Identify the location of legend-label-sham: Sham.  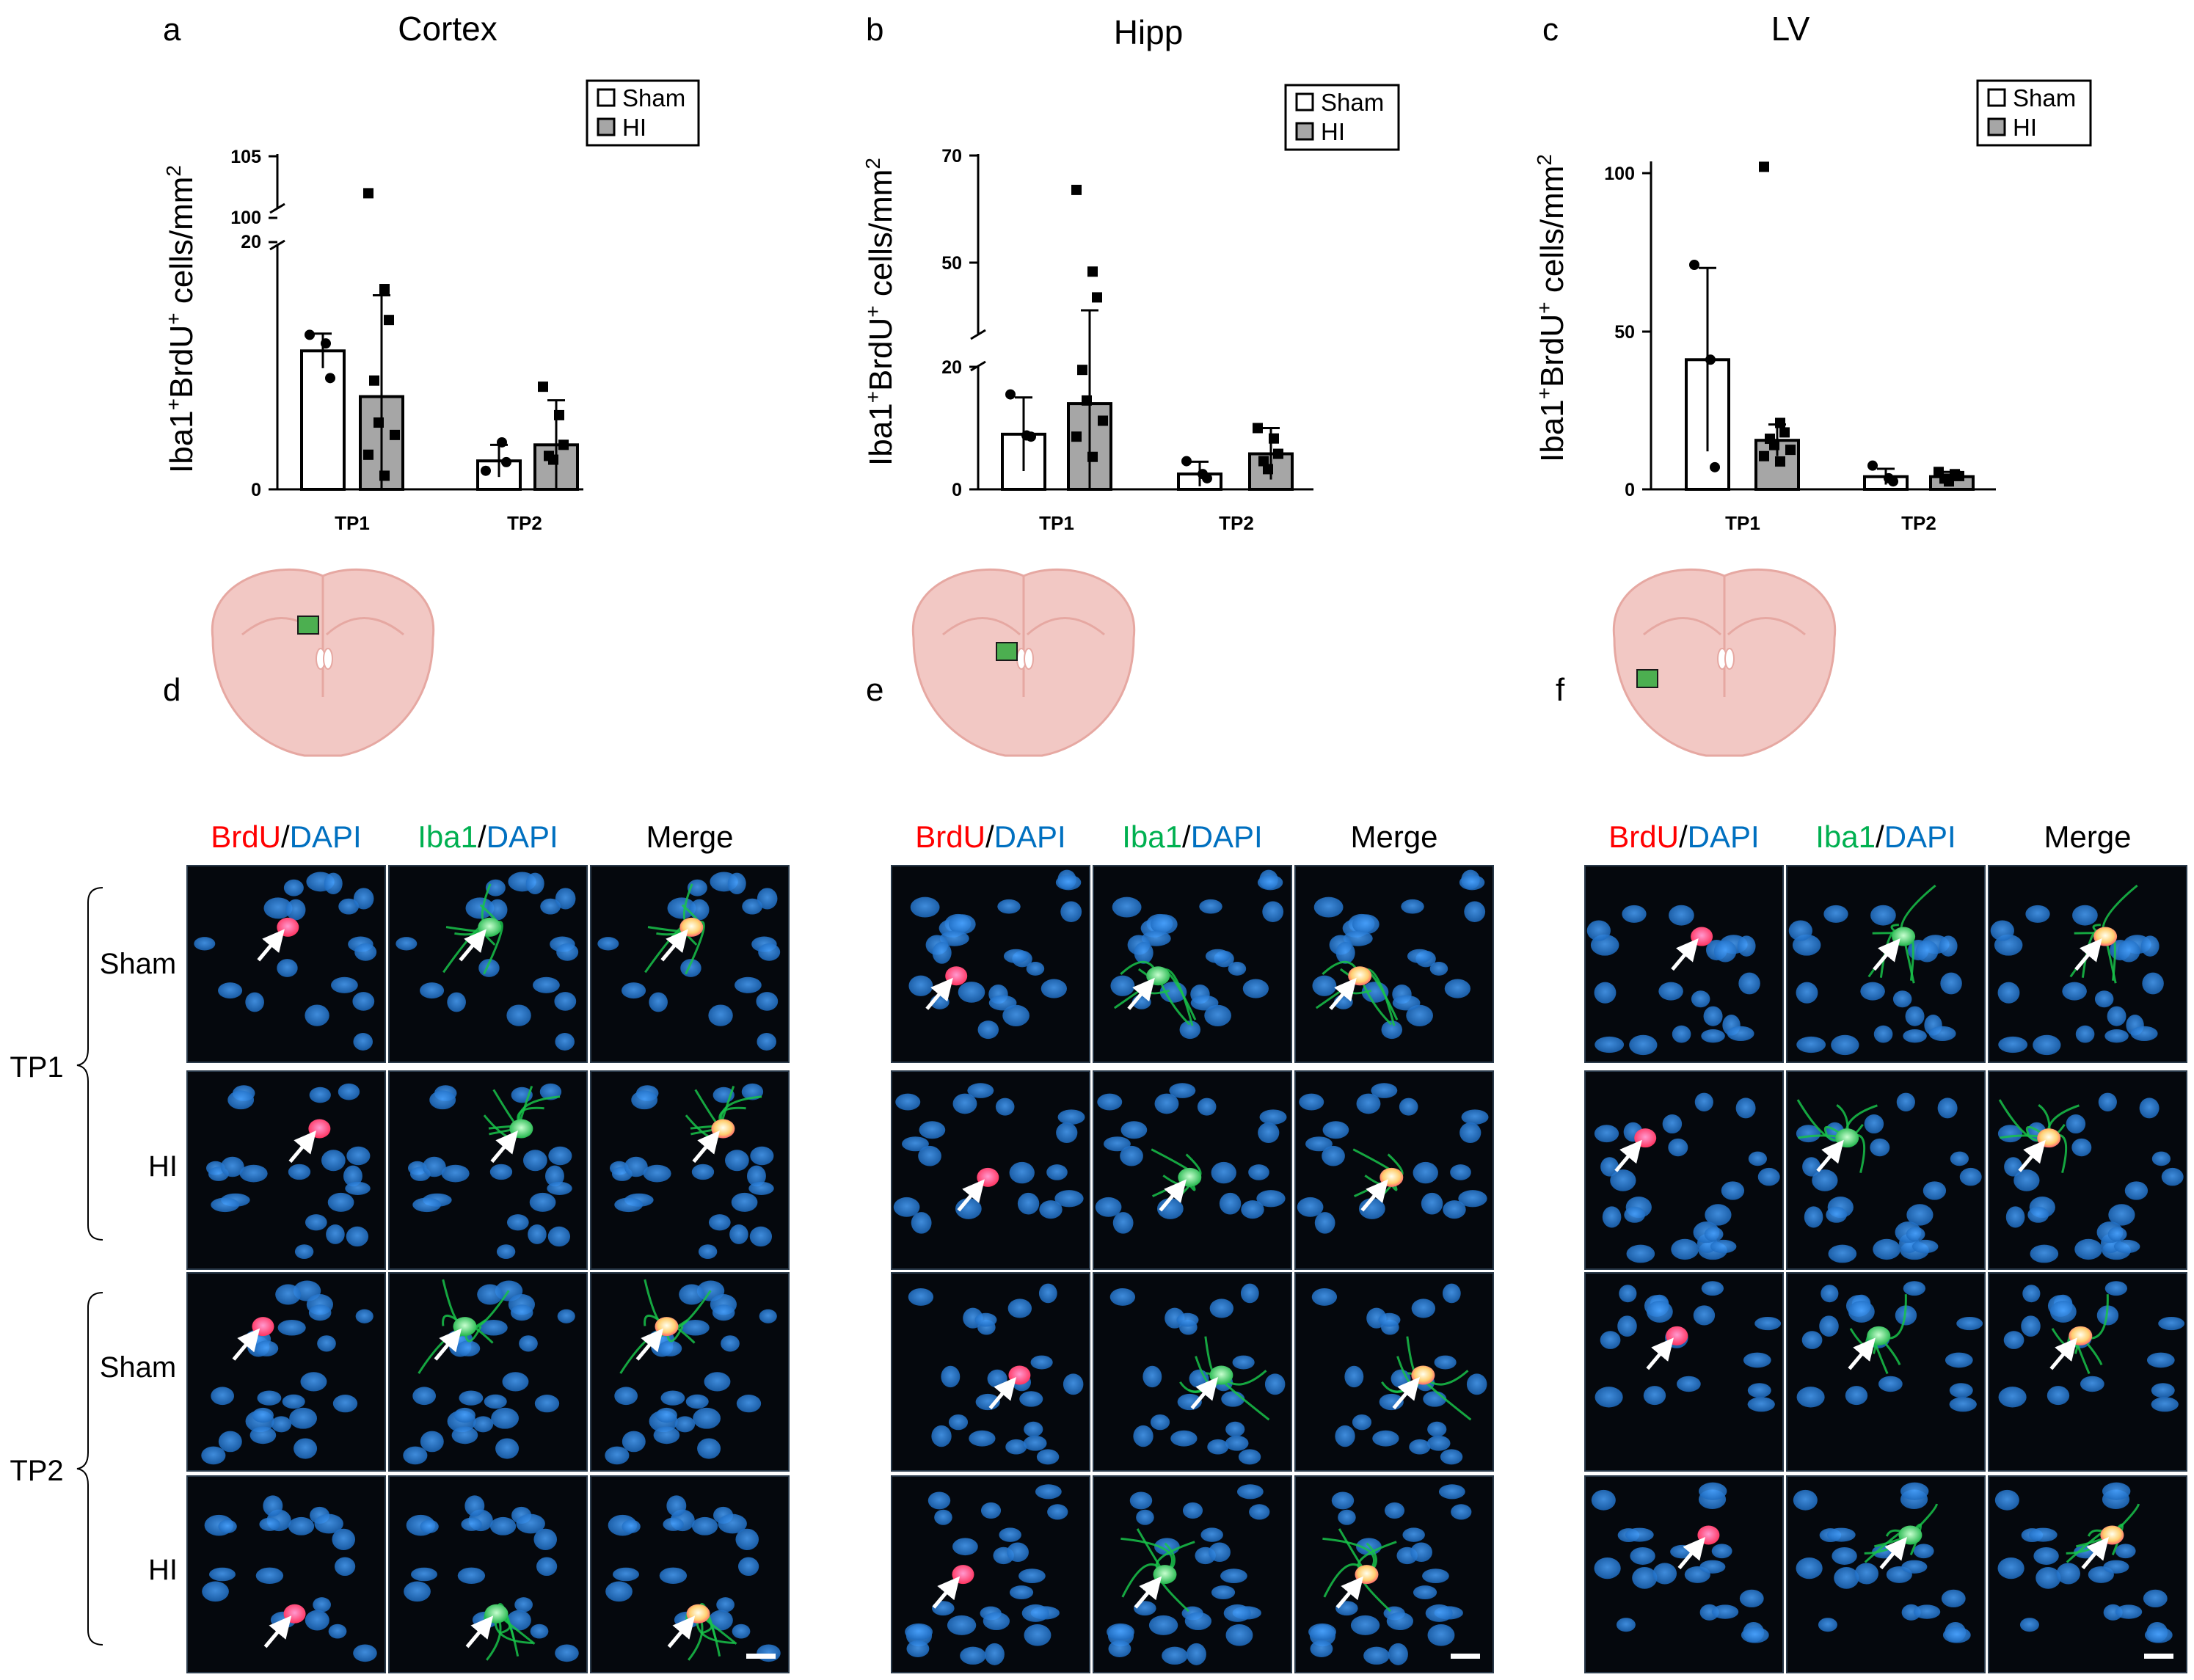
(2044, 98).